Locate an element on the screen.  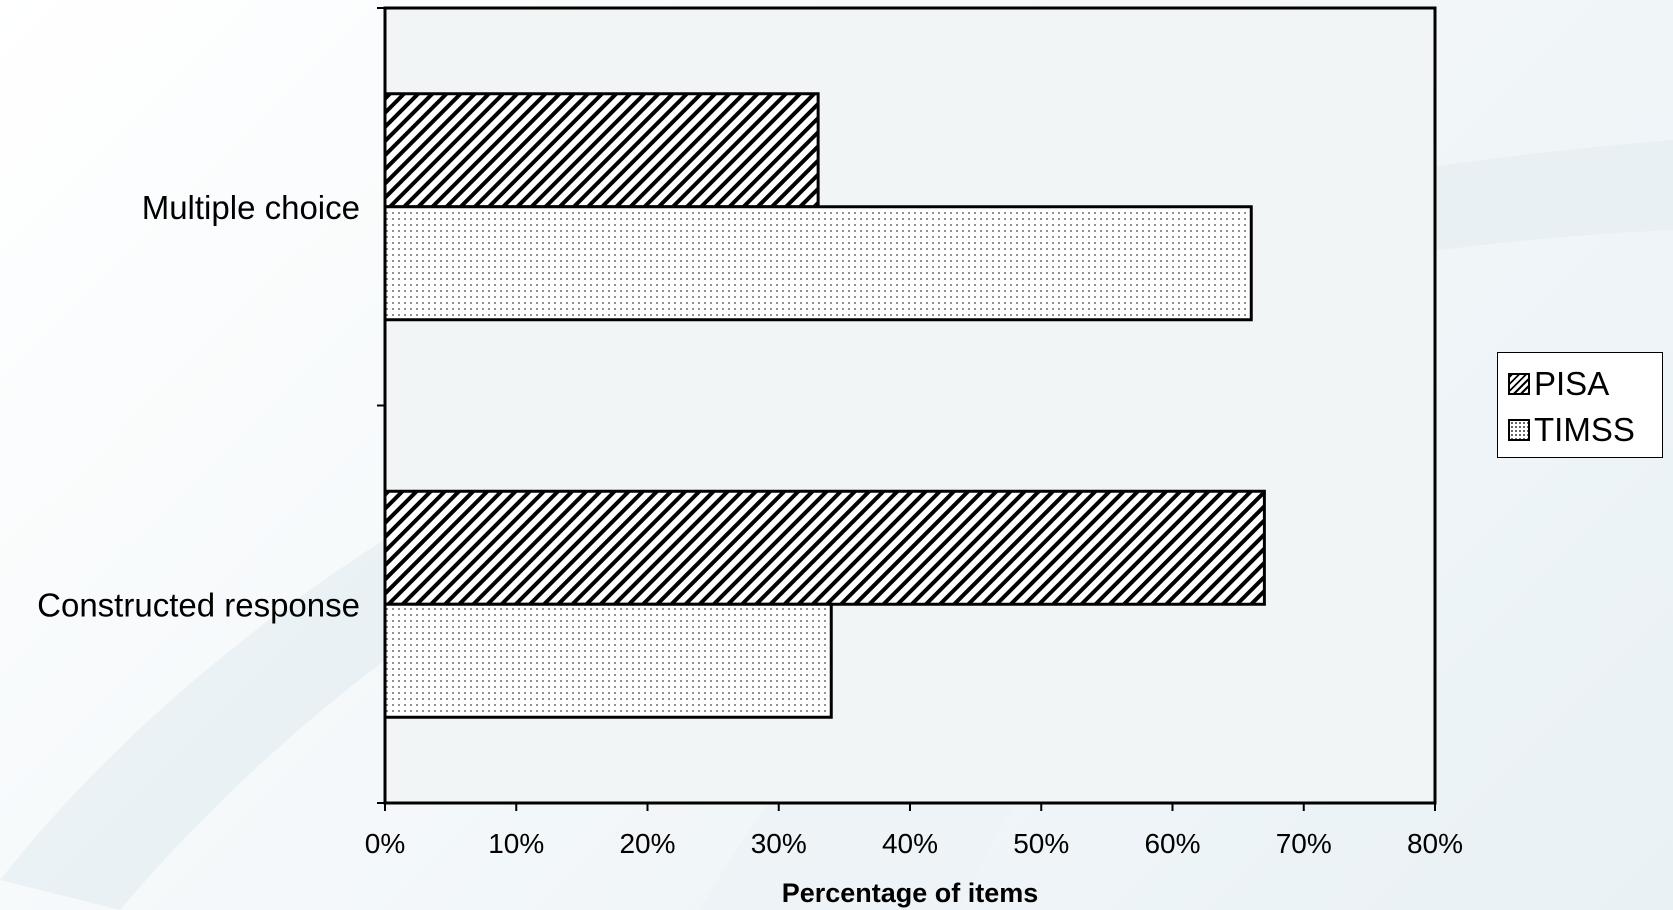
bar-timss-constructed-response is located at coordinates (608, 660).